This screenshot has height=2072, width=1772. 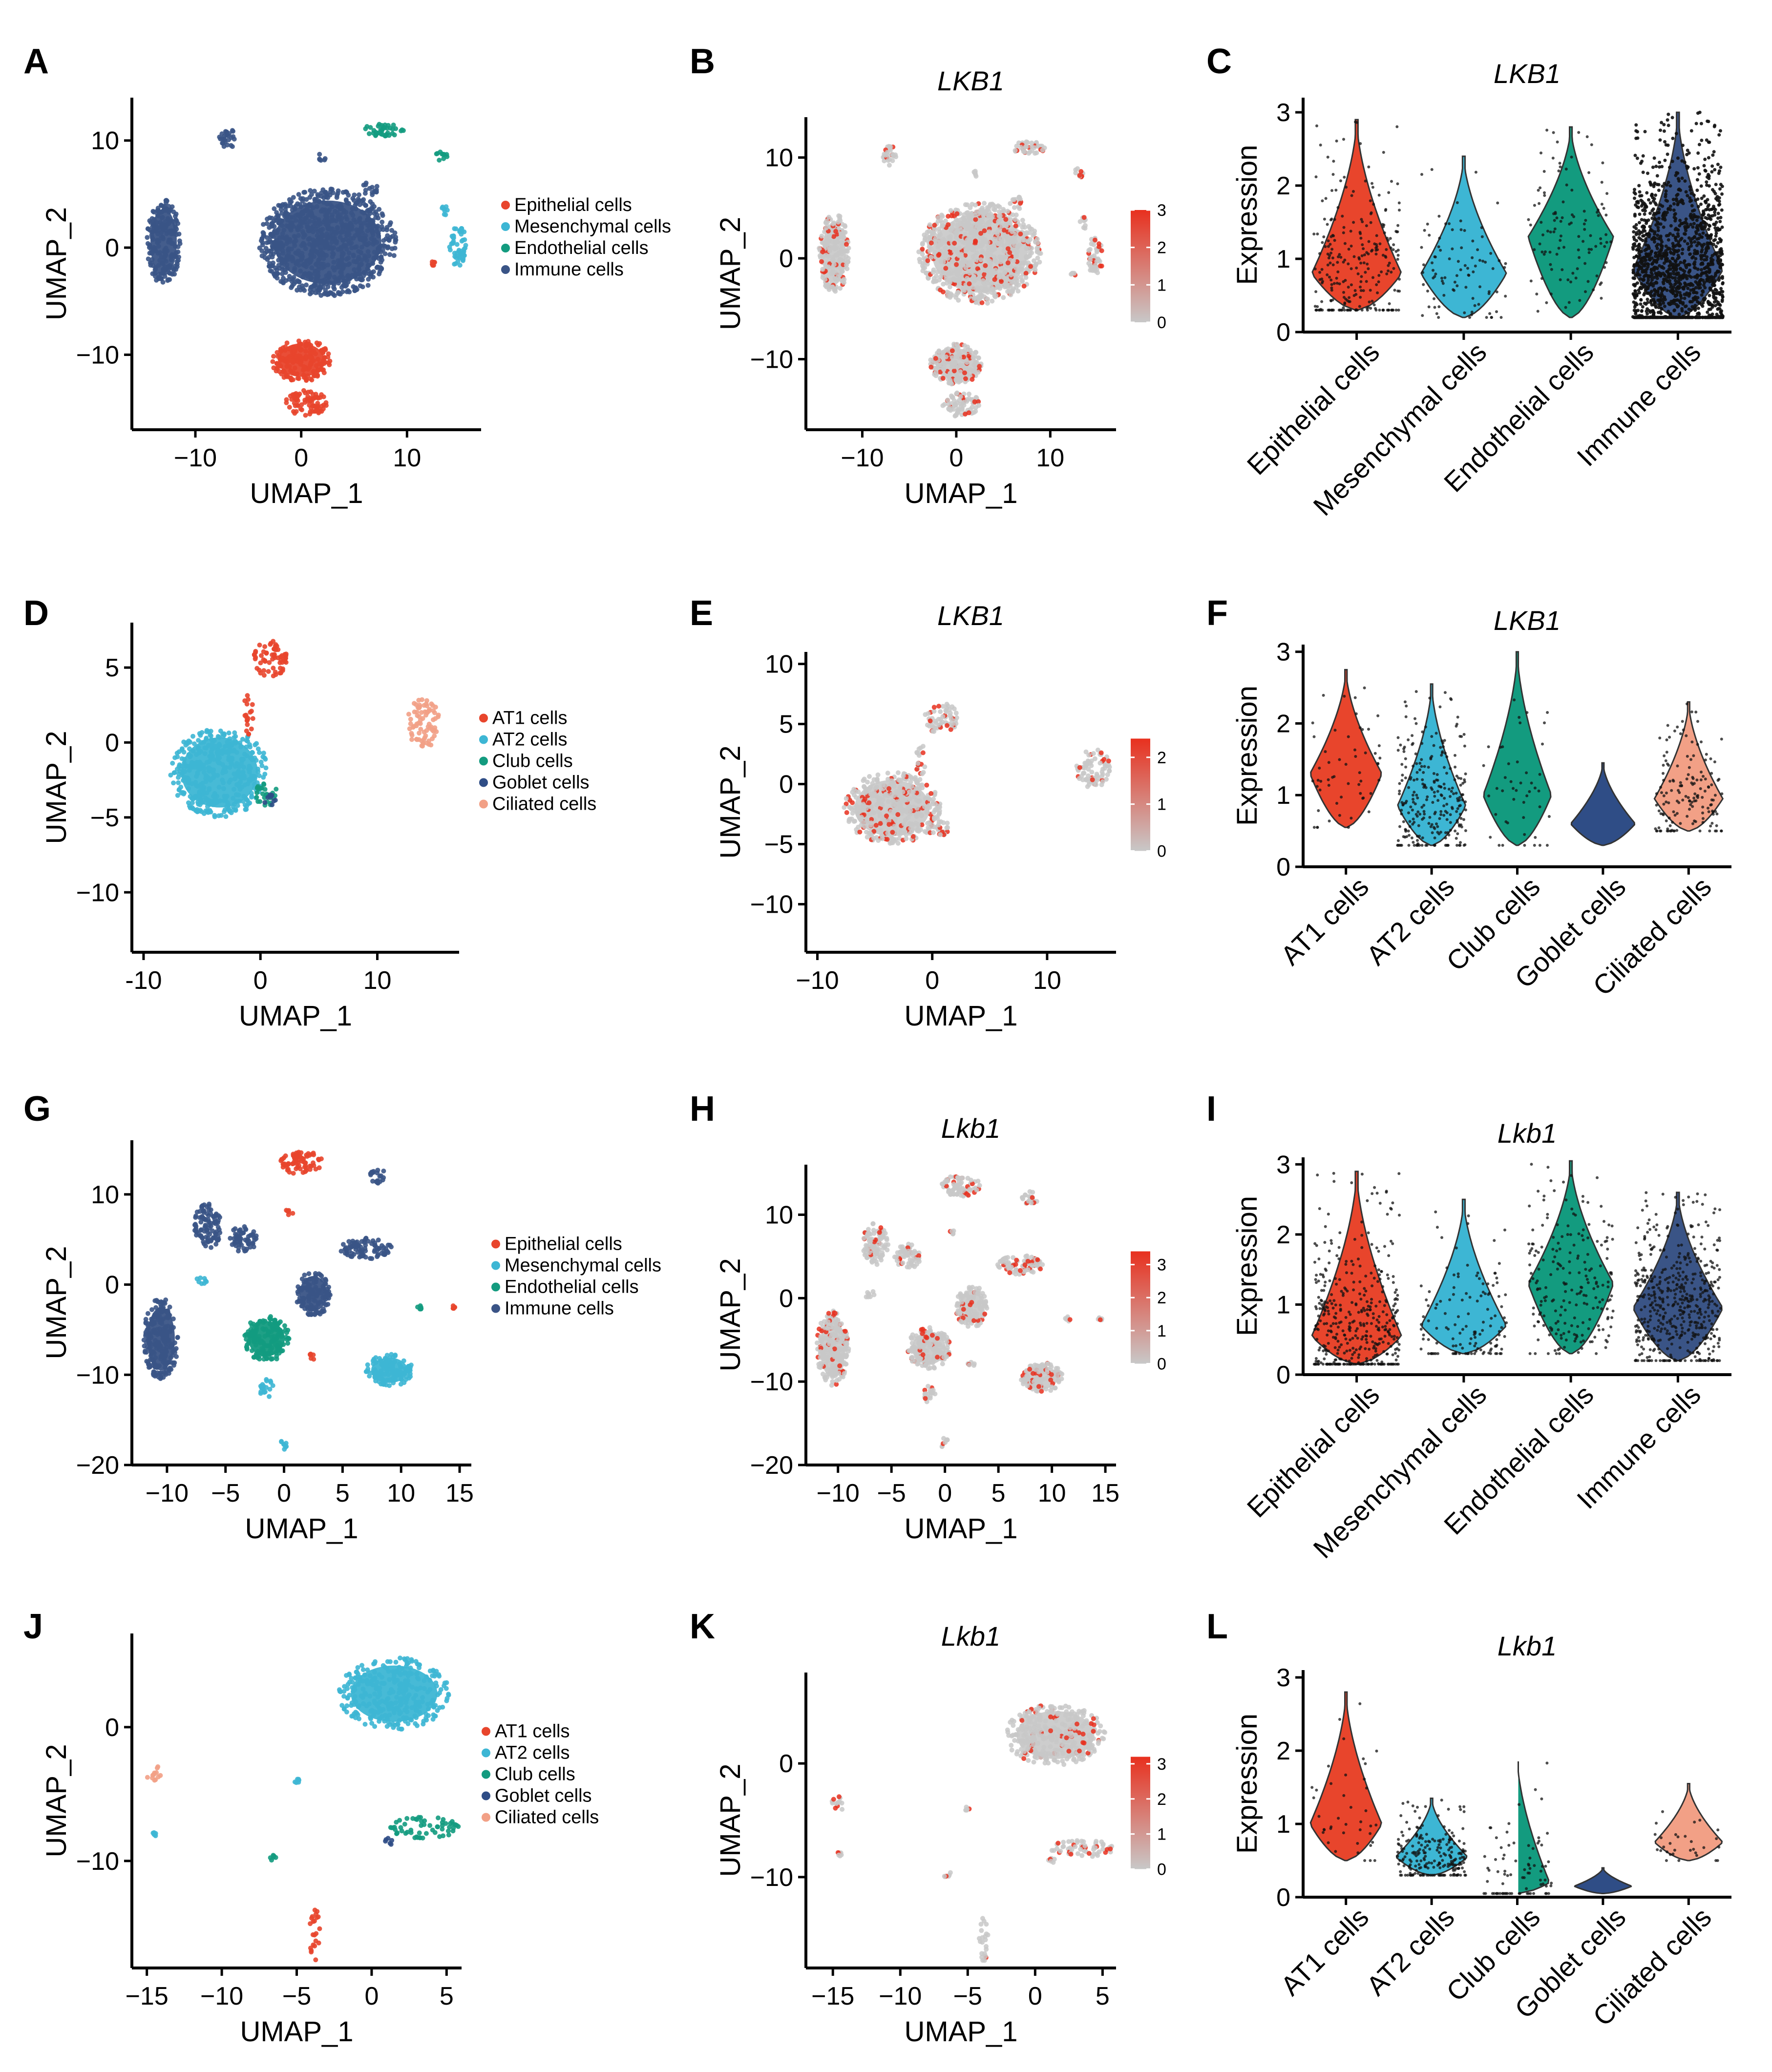 I want to click on colorbar, so click(x=1140, y=266).